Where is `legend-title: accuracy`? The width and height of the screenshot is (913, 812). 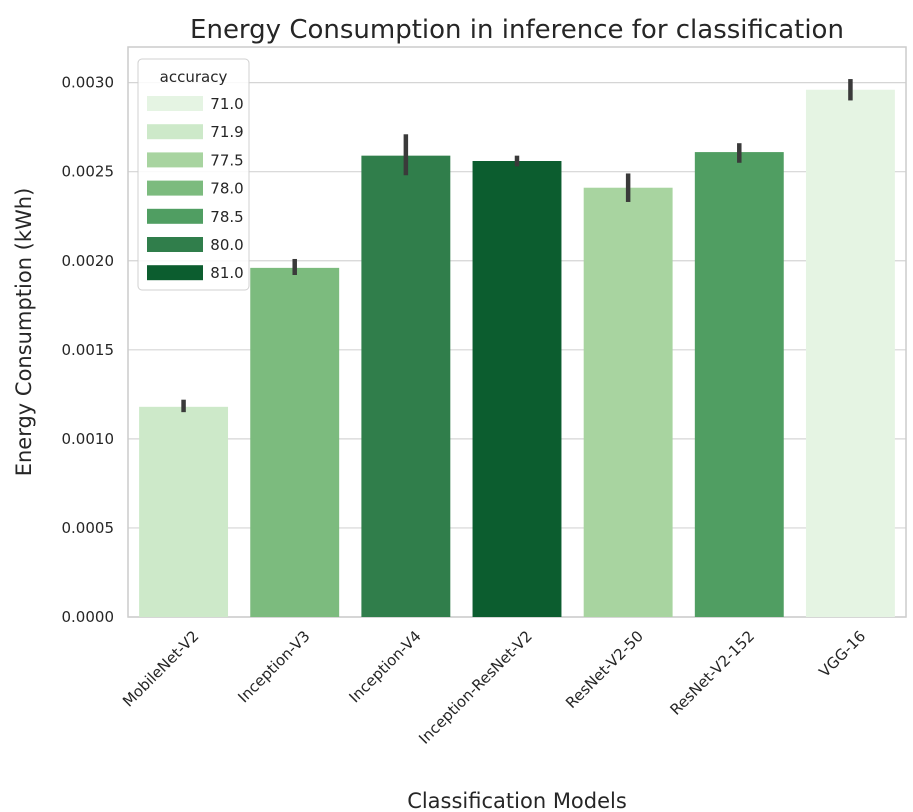 legend-title: accuracy is located at coordinates (194, 77).